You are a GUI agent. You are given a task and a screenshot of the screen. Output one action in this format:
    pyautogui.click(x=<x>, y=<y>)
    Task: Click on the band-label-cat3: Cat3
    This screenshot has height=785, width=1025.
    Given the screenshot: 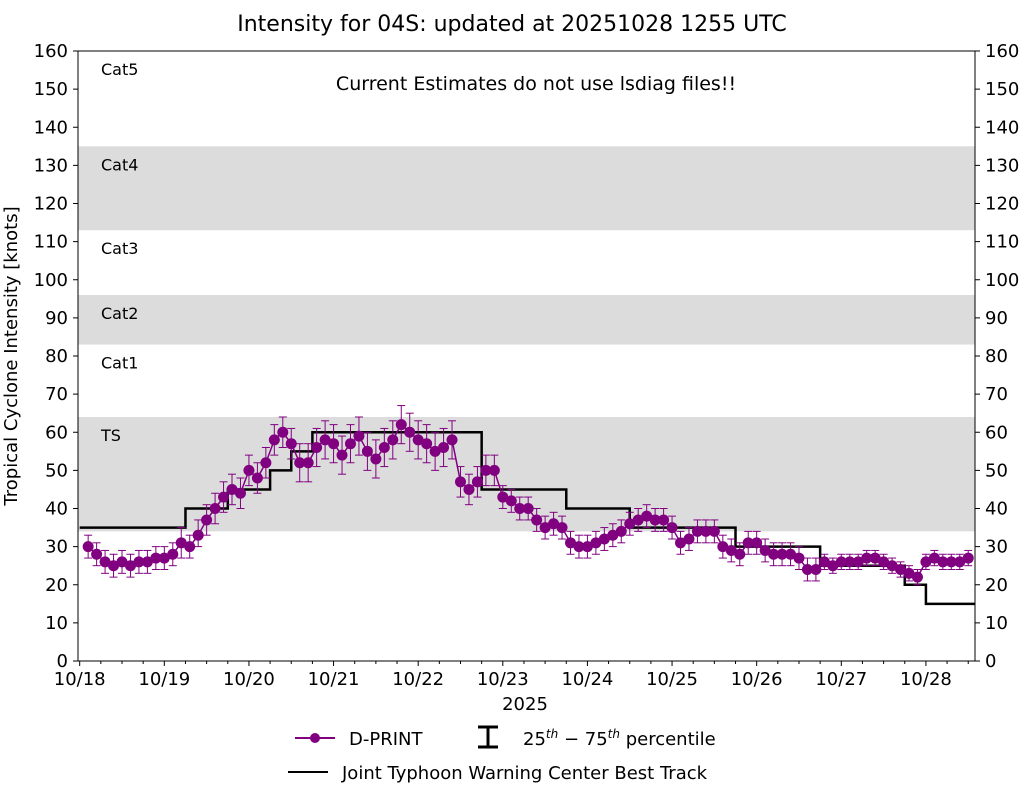 What is the action you would take?
    pyautogui.click(x=119, y=248)
    